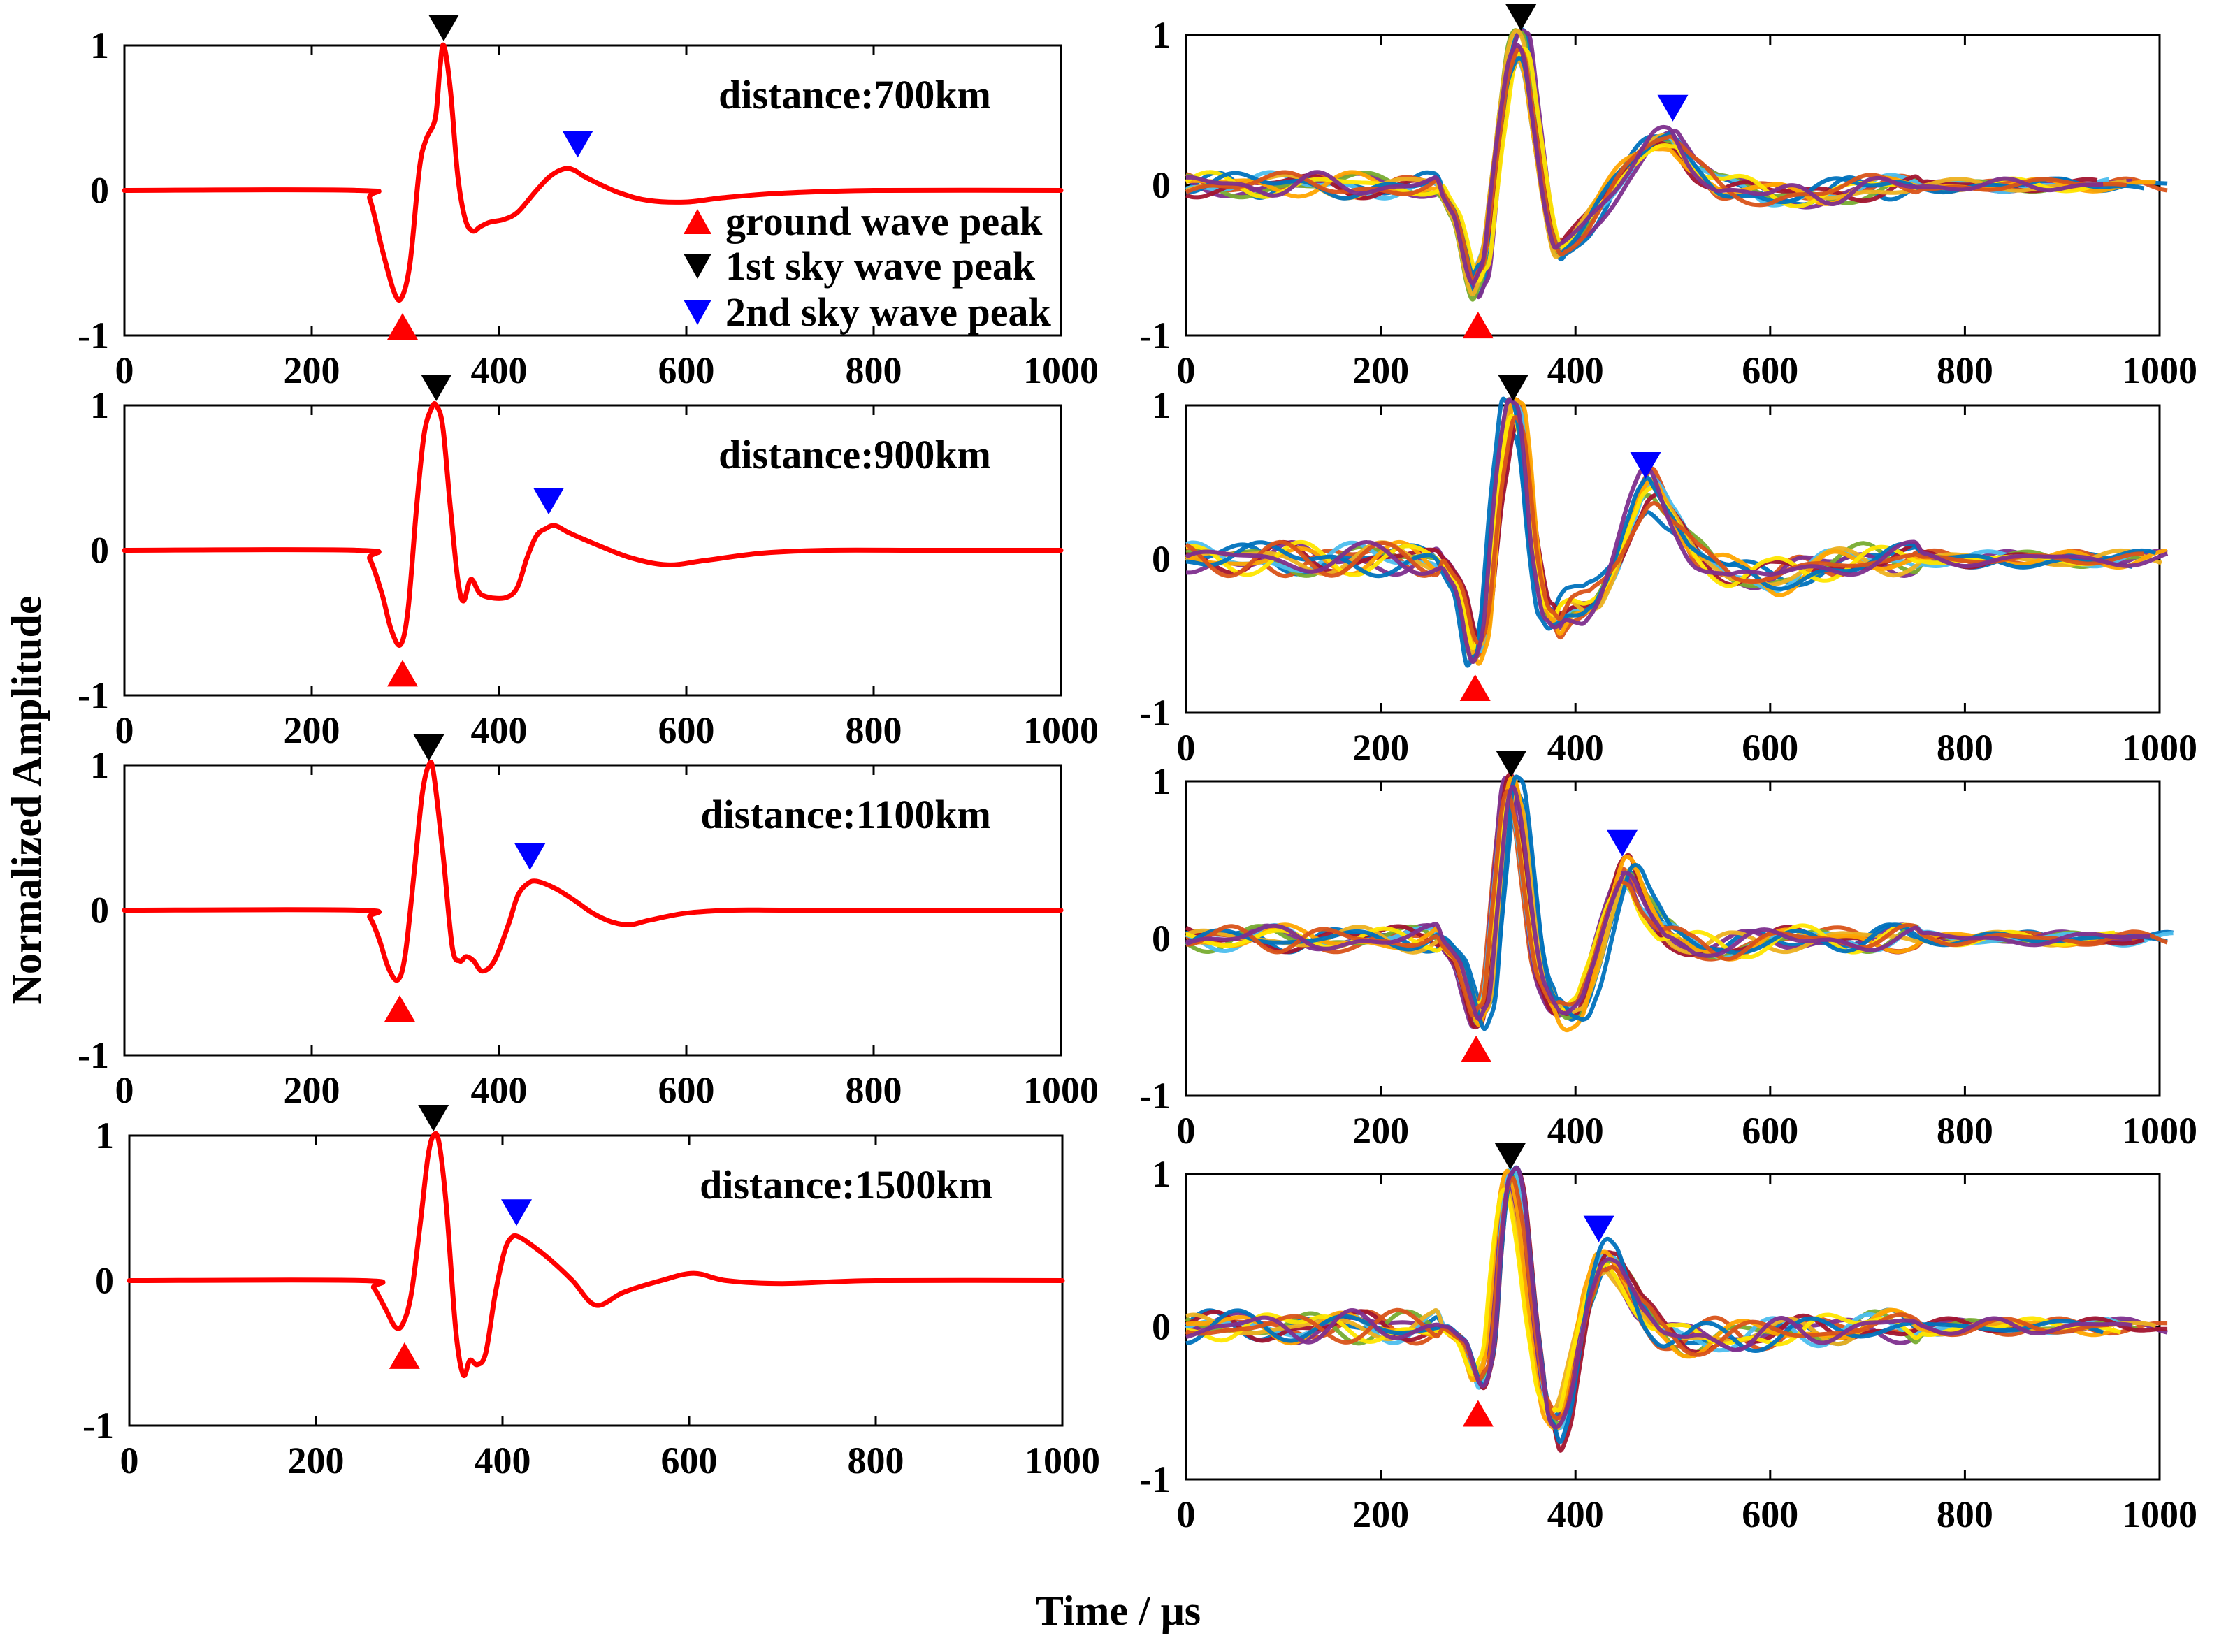 Image resolution: width=2219 pixels, height=1652 pixels. What do you see at coordinates (27, 800) in the screenshot?
I see `y-axis-label: Normalized Amplitude` at bounding box center [27, 800].